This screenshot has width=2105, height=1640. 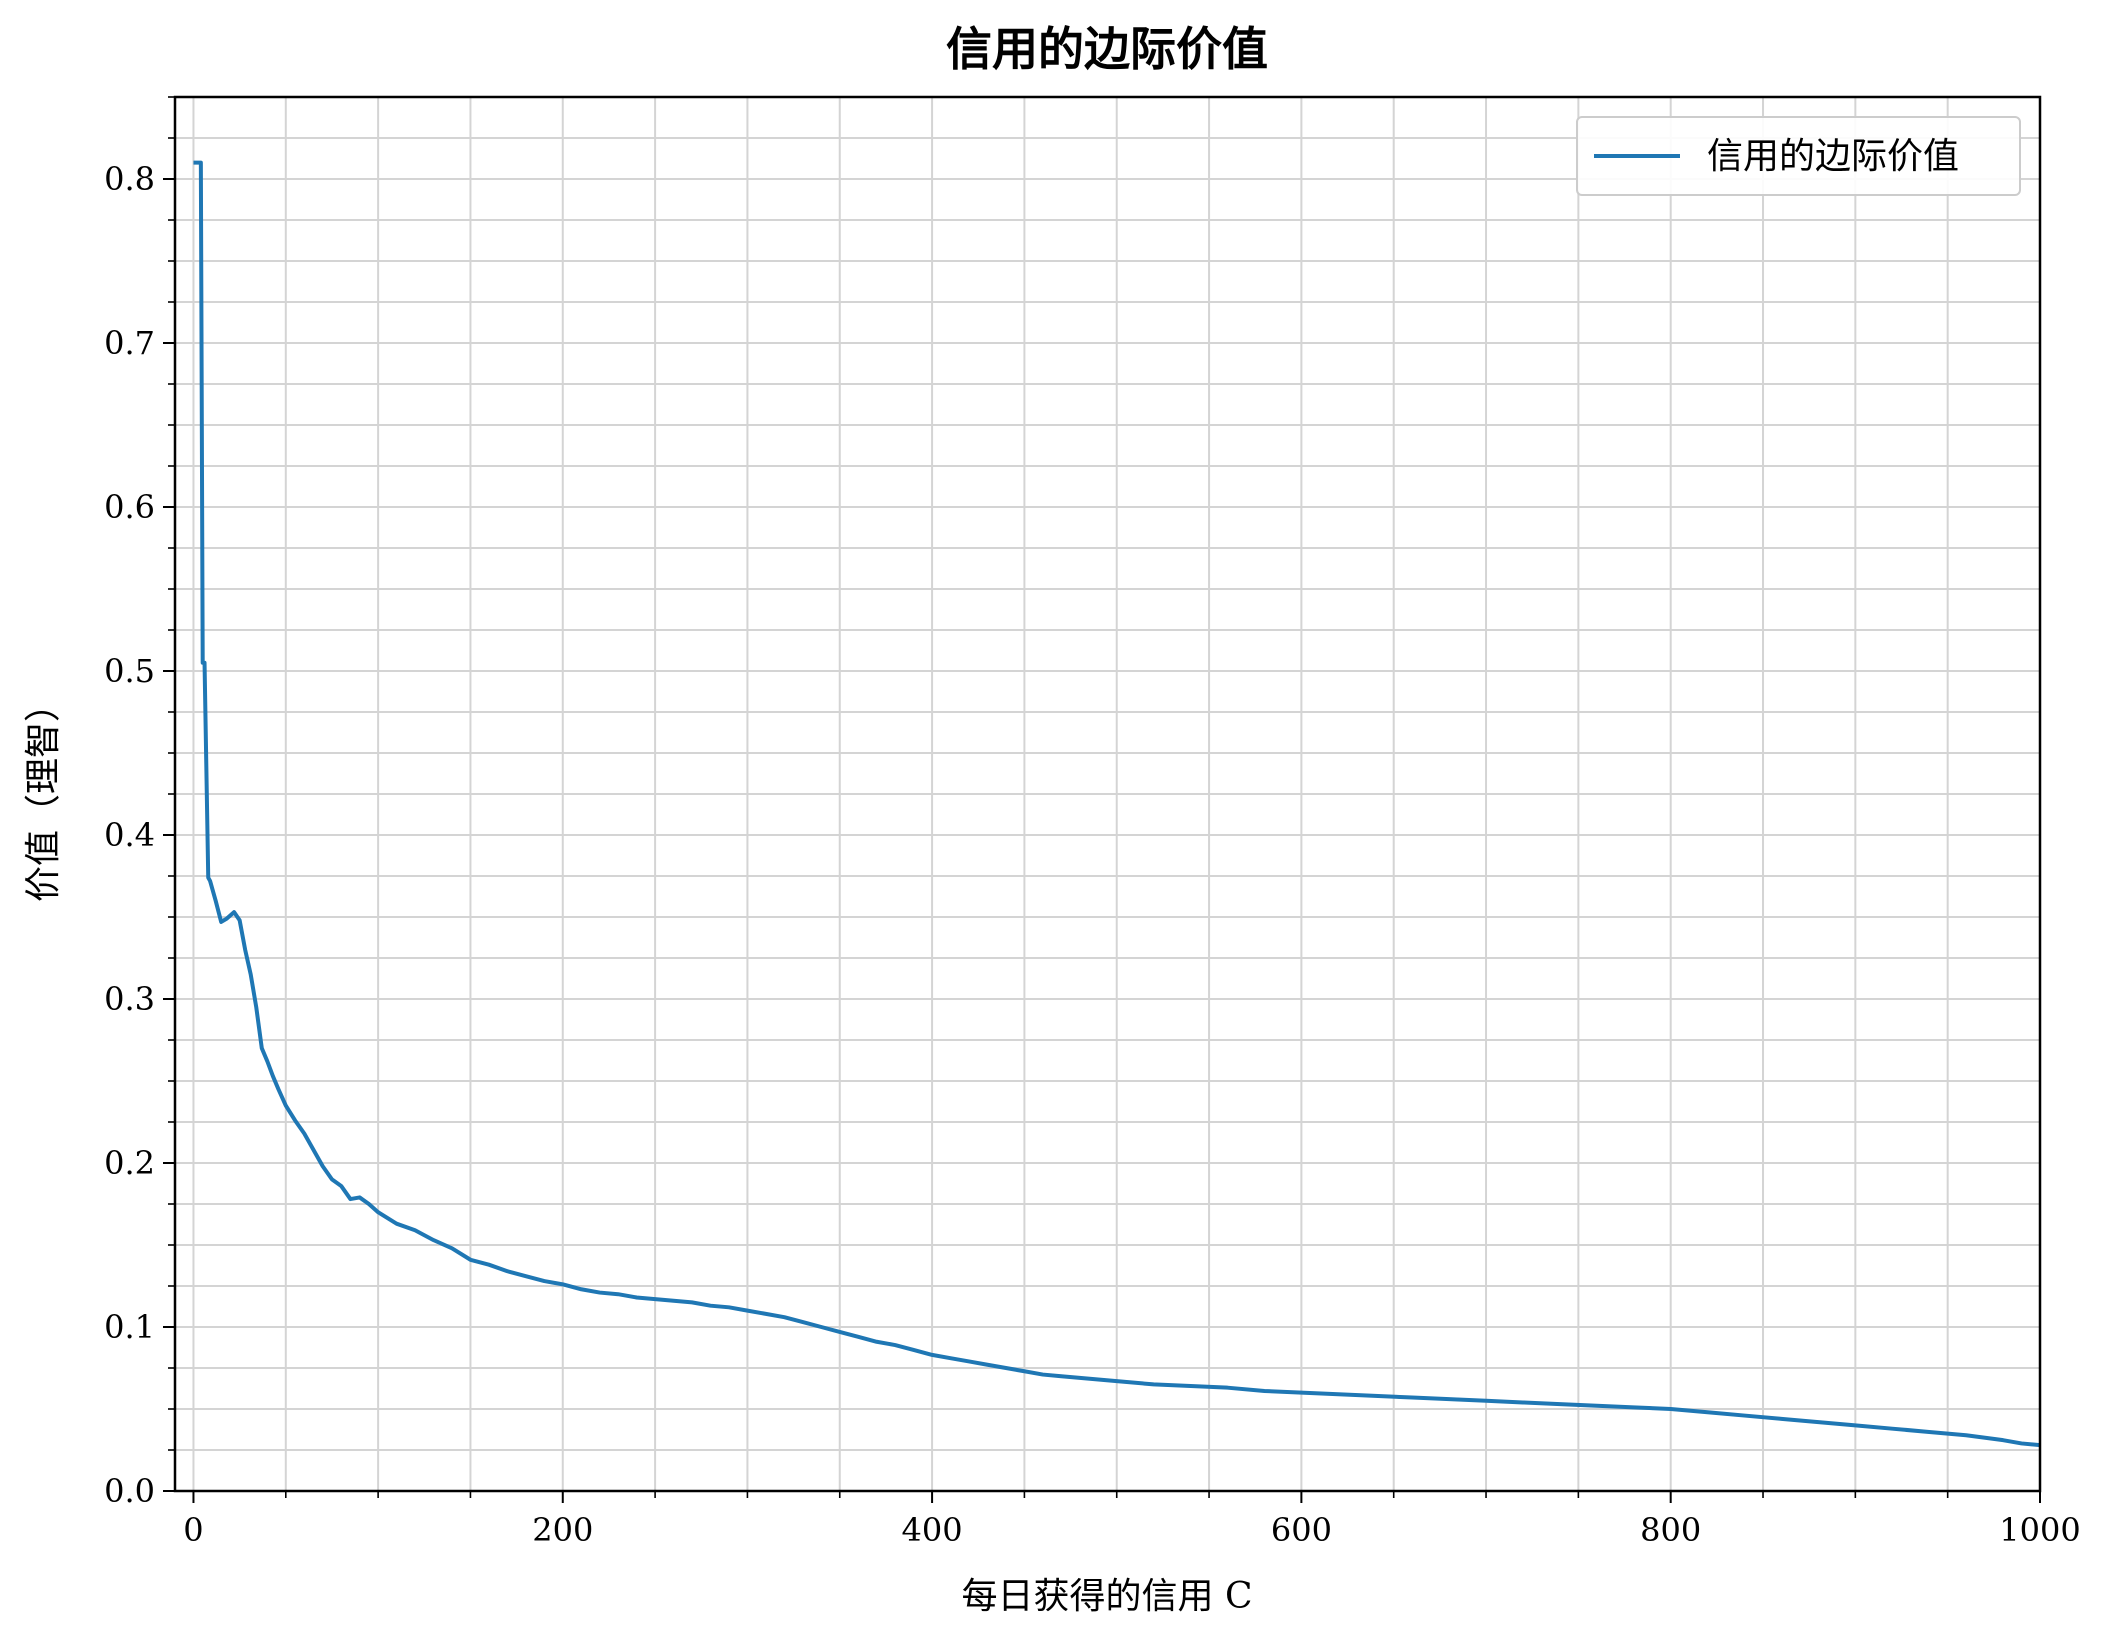 What do you see at coordinates (562, 1530) in the screenshot?
I see `x-tick-label: 200` at bounding box center [562, 1530].